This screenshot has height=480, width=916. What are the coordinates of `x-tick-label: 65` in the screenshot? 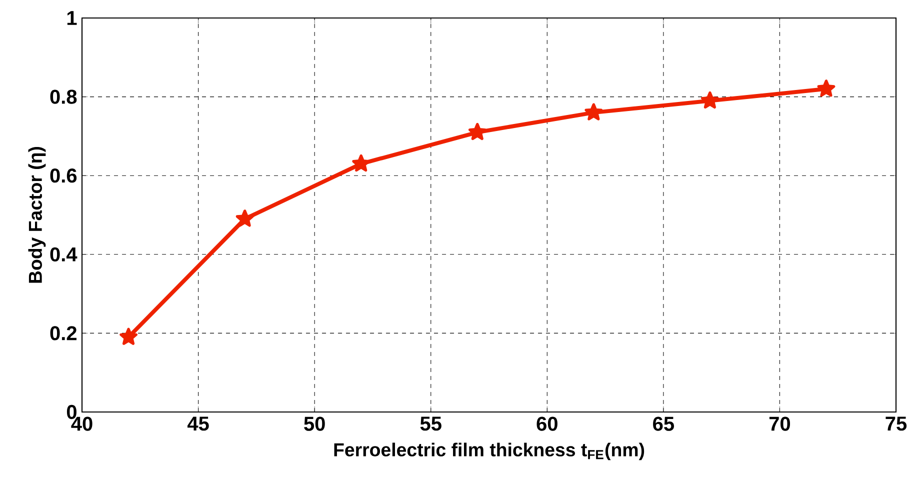 It's located at (663, 423).